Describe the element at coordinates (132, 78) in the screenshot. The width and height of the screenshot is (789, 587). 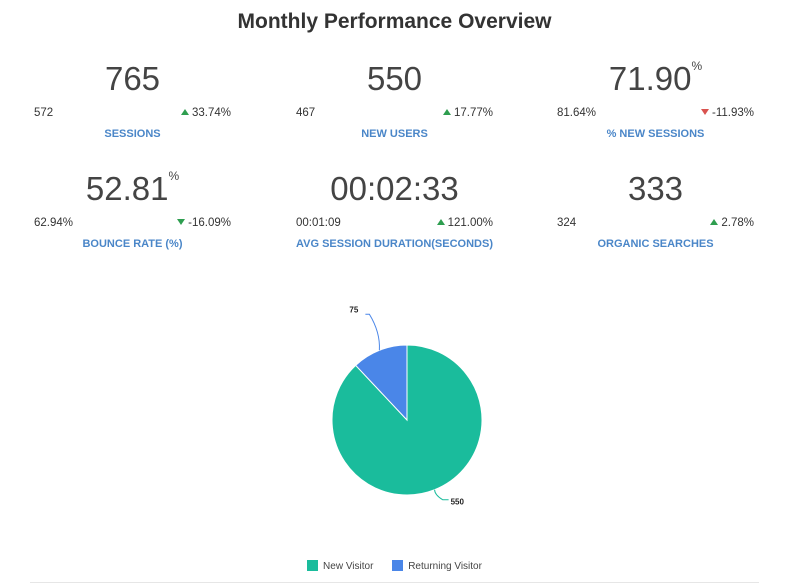
I see `kpi-value: 765` at that location.